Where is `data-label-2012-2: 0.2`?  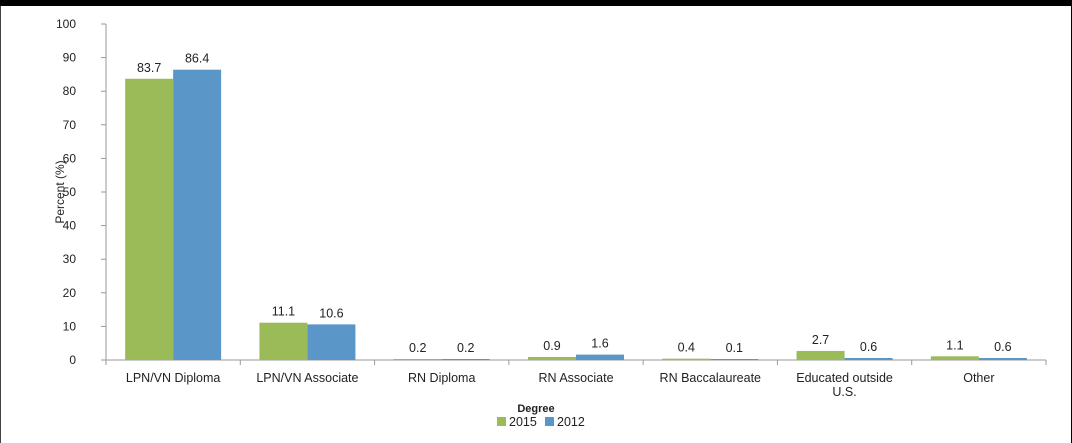 data-label-2012-2: 0.2 is located at coordinates (465, 348).